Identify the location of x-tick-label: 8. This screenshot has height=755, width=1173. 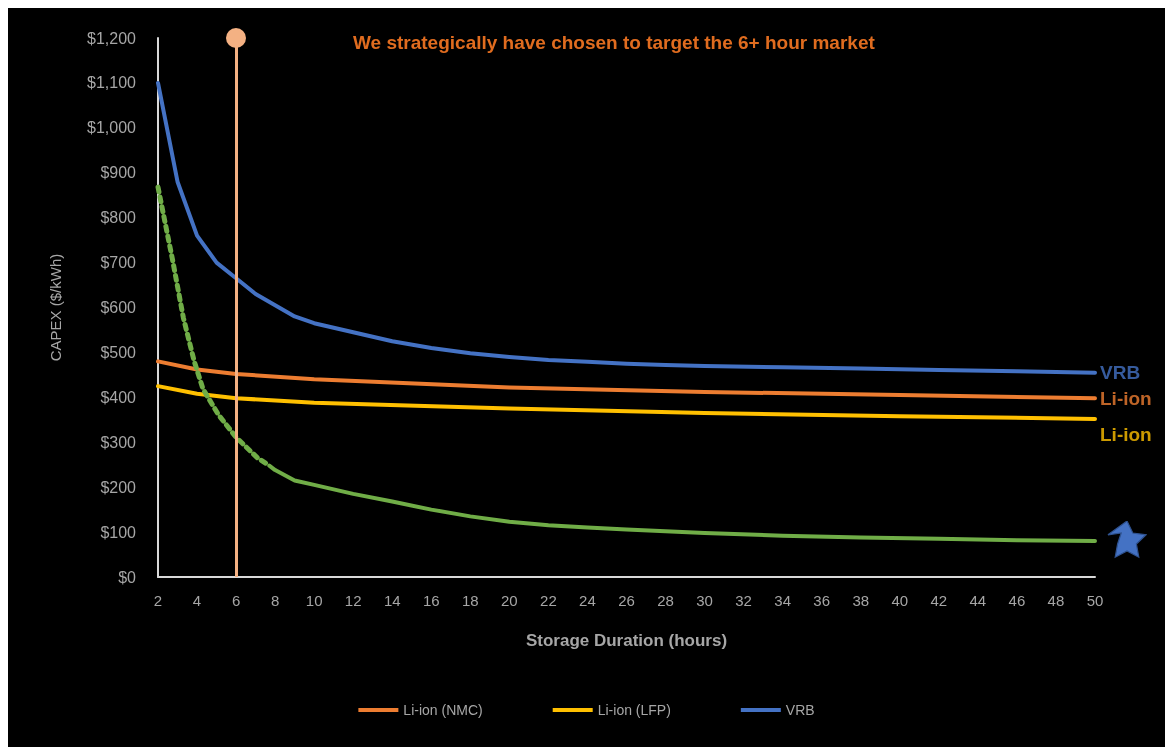
(275, 600).